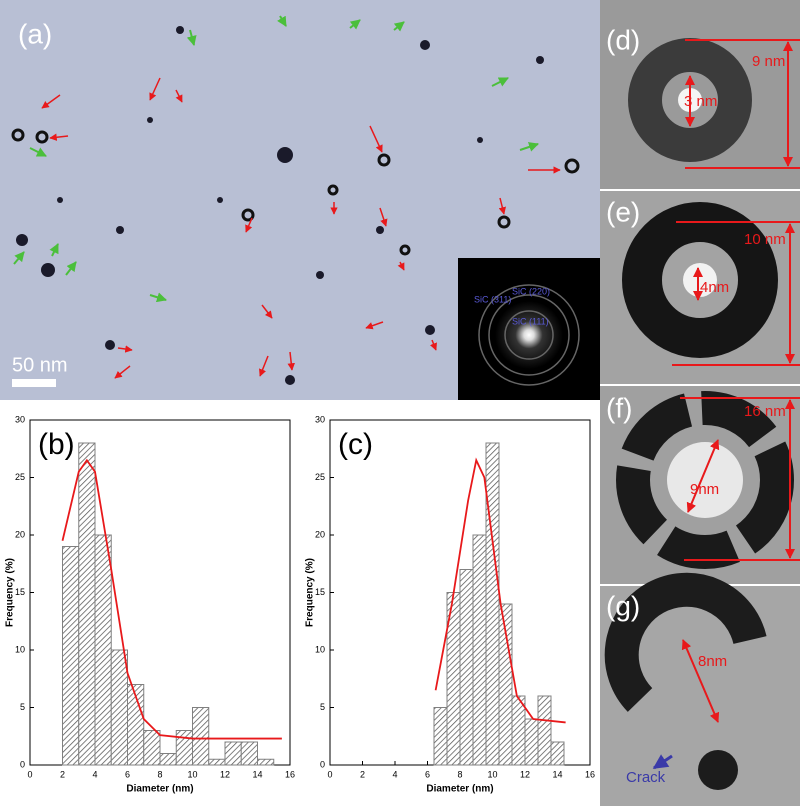  Describe the element at coordinates (623, 39) in the screenshot. I see `panel-label: (d)` at that location.